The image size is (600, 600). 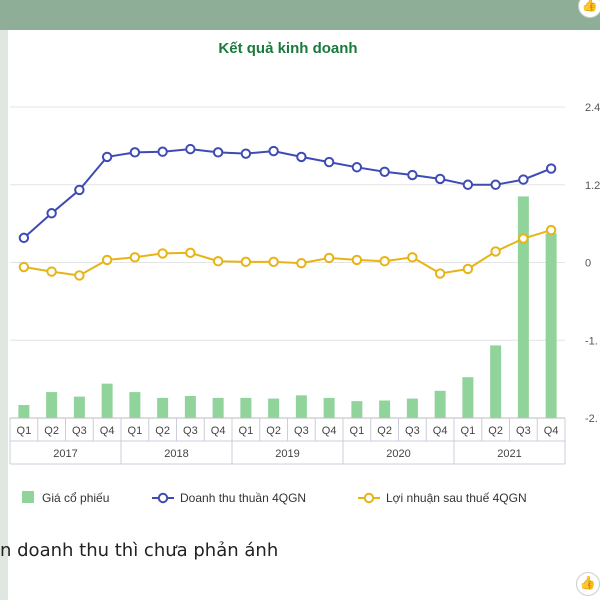 I want to click on year-tick-label: 2021, so click(x=509, y=454).